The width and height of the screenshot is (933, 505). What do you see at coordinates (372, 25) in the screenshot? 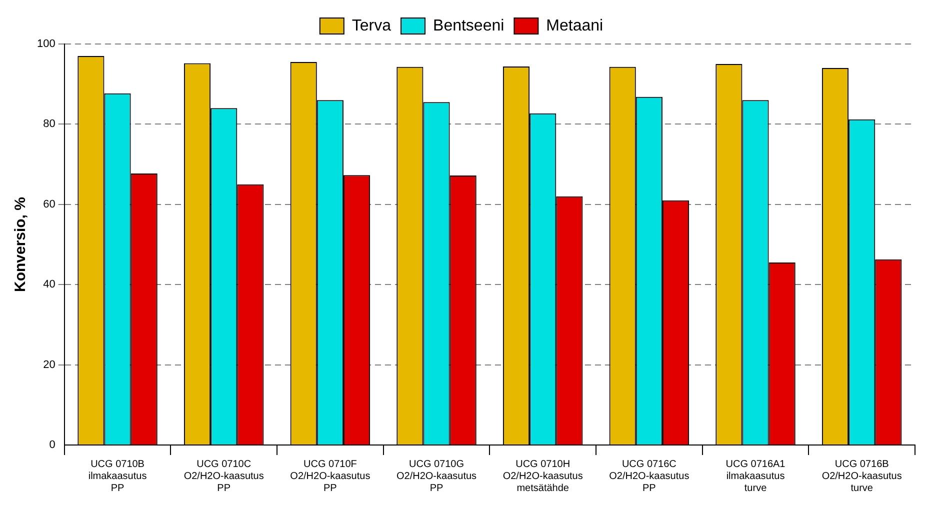
I see `legend-label: Terva` at bounding box center [372, 25].